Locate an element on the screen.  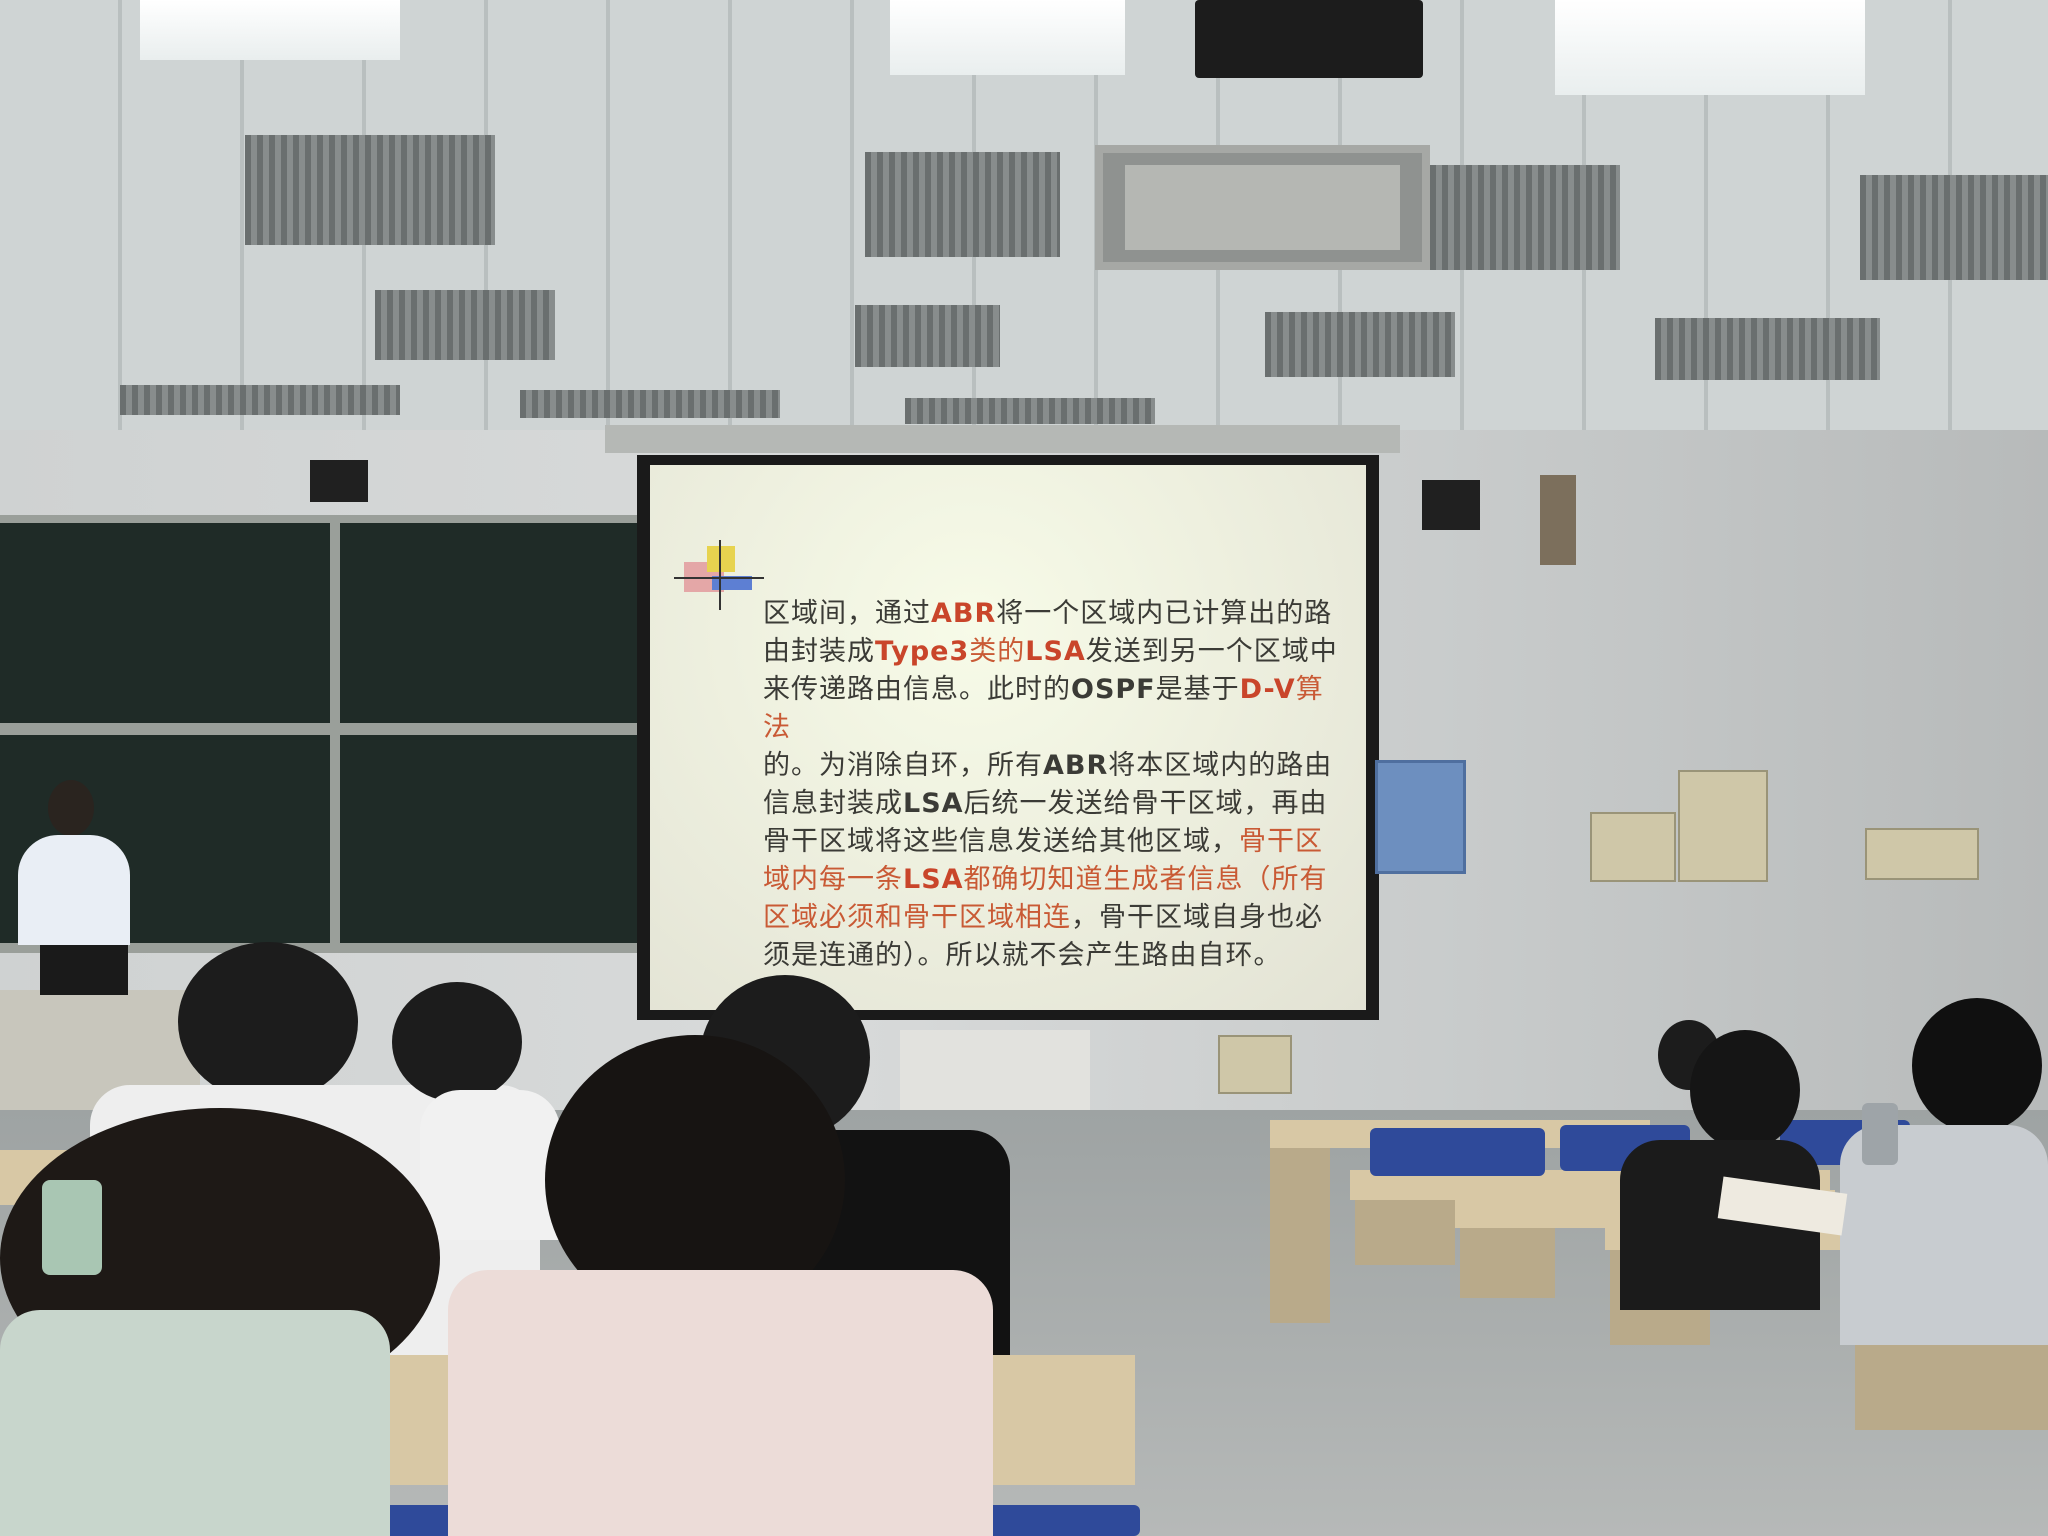
podium-stand is located at coordinates (995, 1077).